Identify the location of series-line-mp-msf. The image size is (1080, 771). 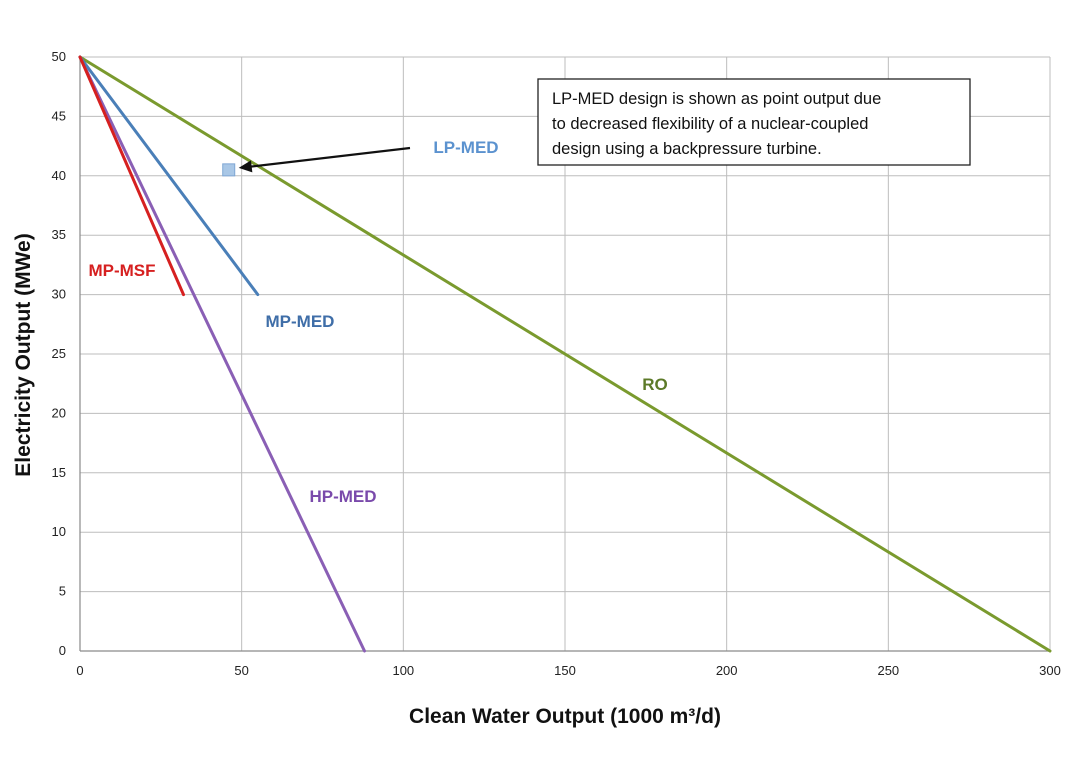
(131, 176).